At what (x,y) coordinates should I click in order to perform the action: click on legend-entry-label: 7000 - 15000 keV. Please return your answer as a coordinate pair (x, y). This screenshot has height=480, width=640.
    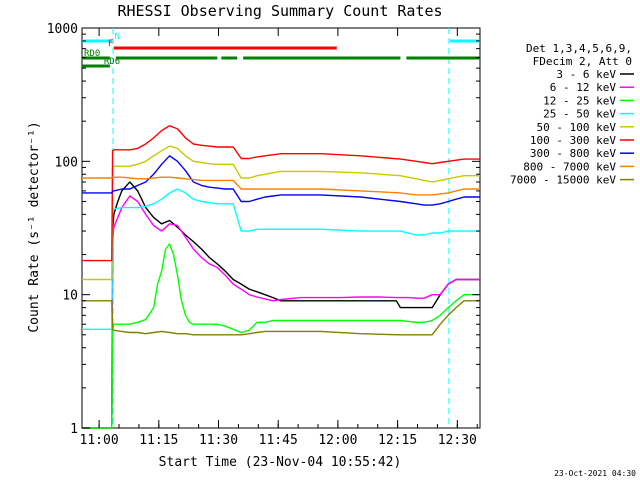
    Looking at the image, I should click on (563, 180).